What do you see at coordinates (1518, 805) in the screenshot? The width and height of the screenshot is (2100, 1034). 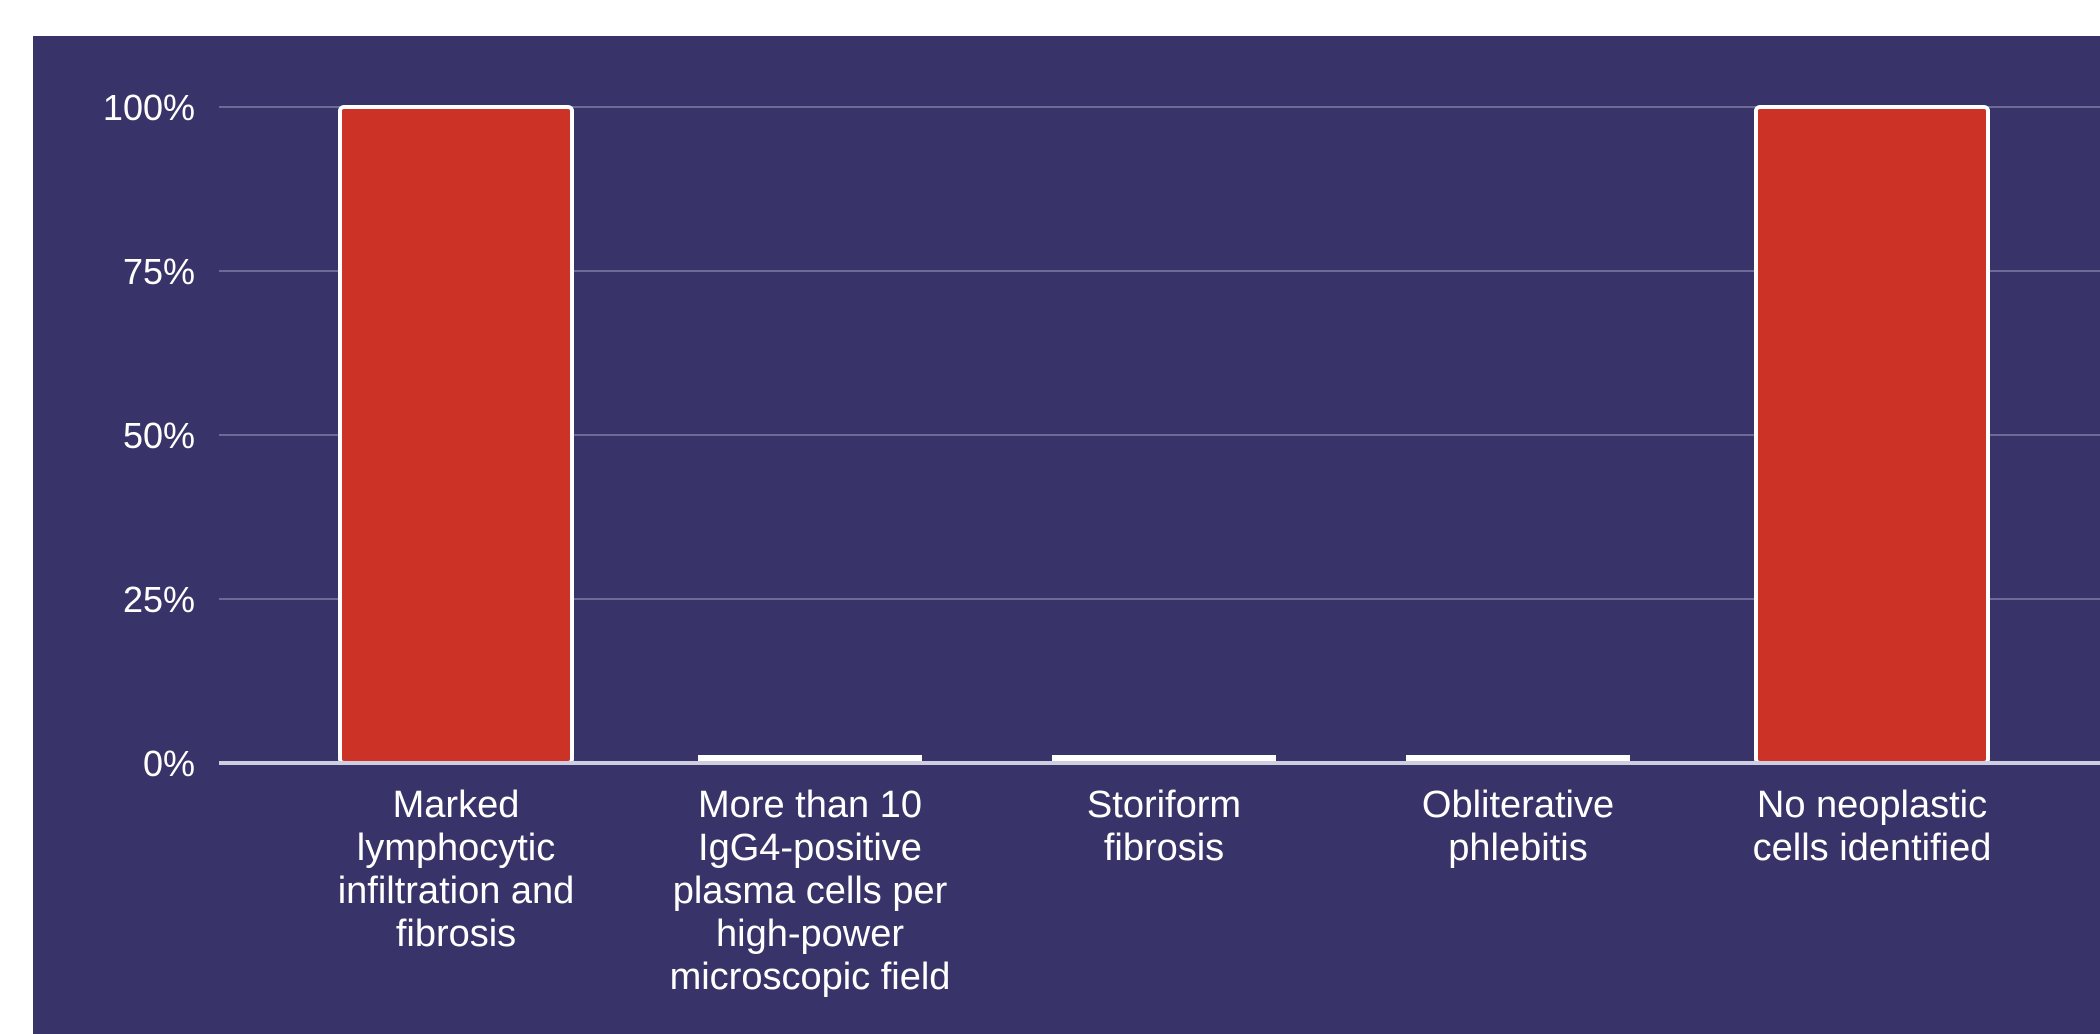 I see `x-category-label-line: Obliterative` at bounding box center [1518, 805].